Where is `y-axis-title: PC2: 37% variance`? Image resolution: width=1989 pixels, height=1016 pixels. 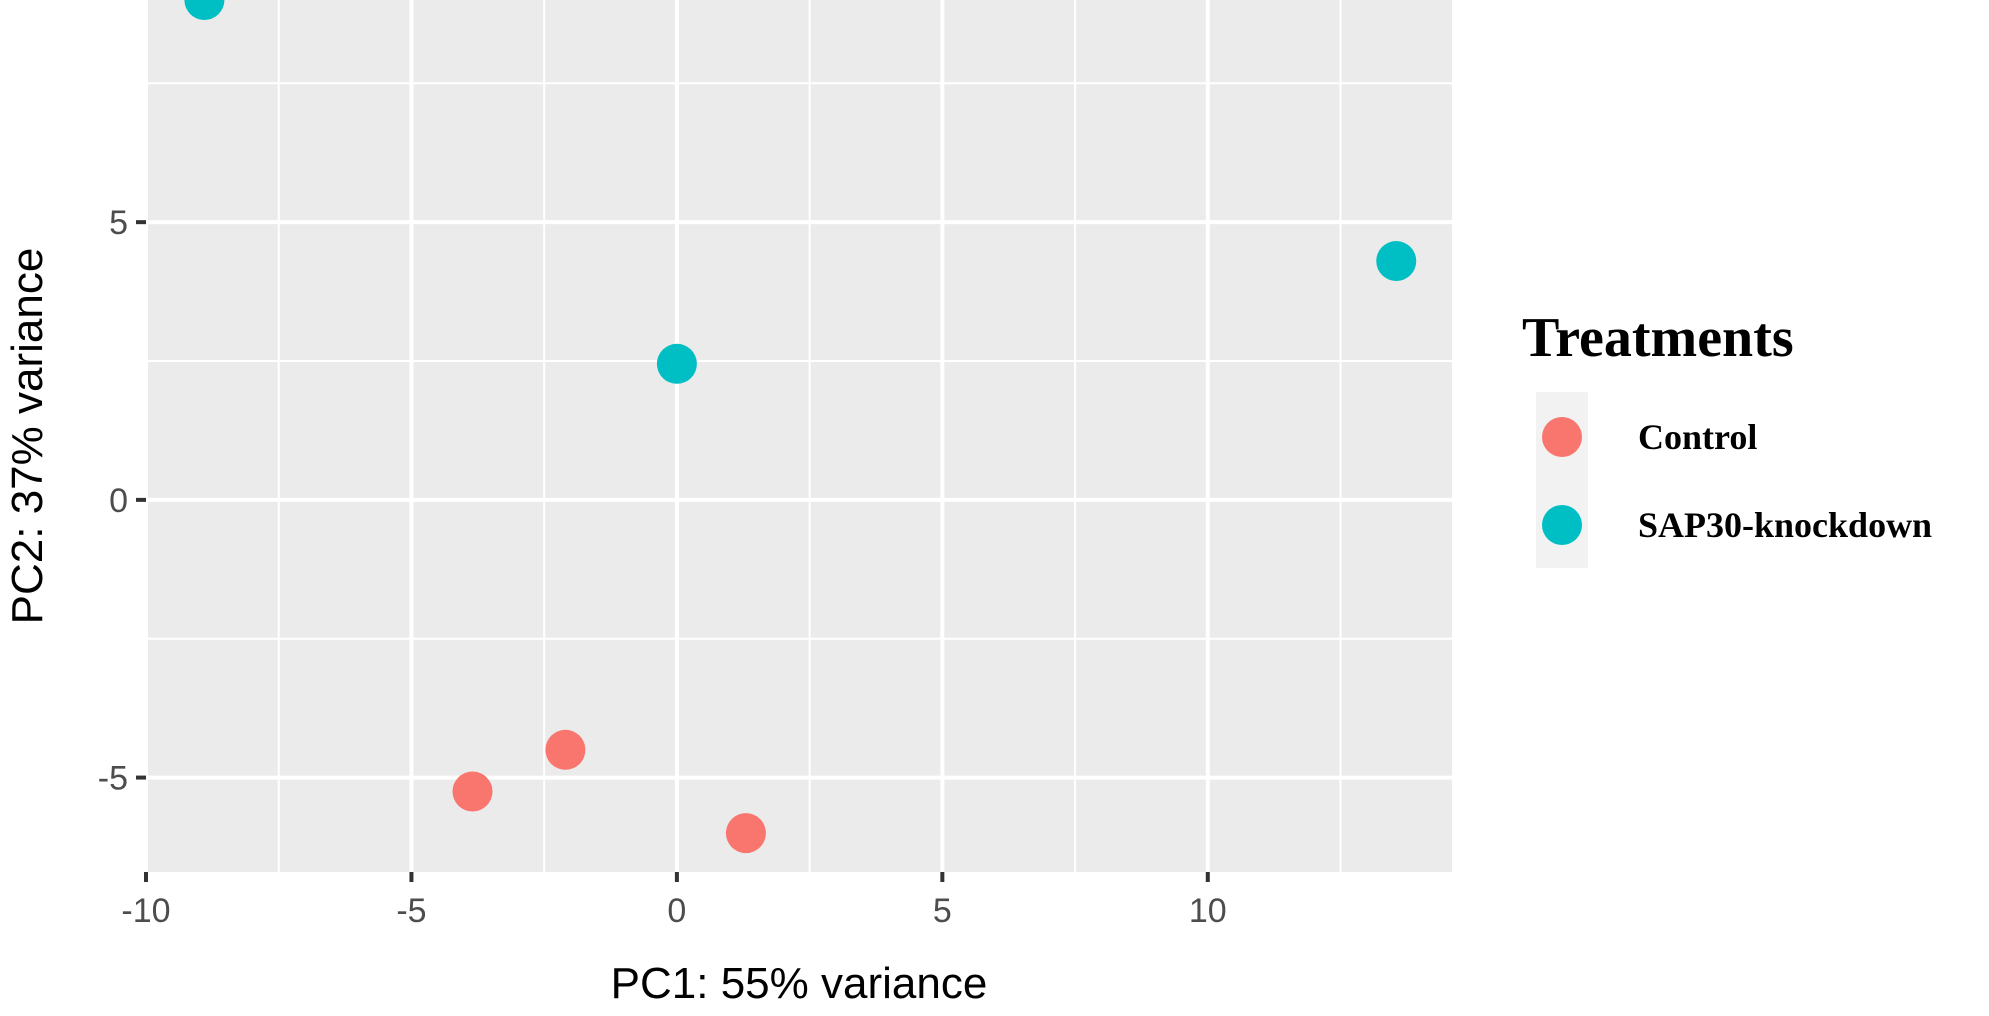 y-axis-title: PC2: 37% variance is located at coordinates (27, 436).